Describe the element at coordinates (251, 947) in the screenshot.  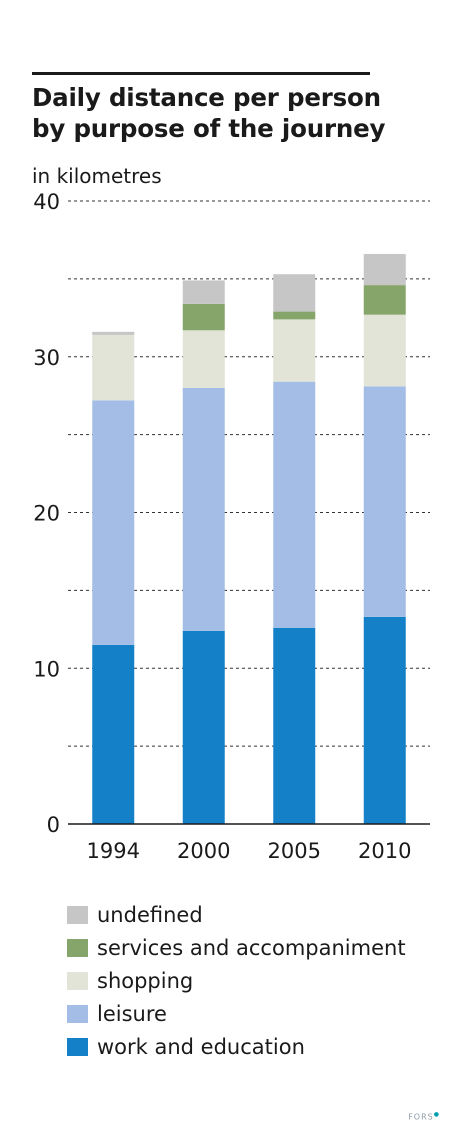
I see `legend-label: services and accompaniment` at that location.